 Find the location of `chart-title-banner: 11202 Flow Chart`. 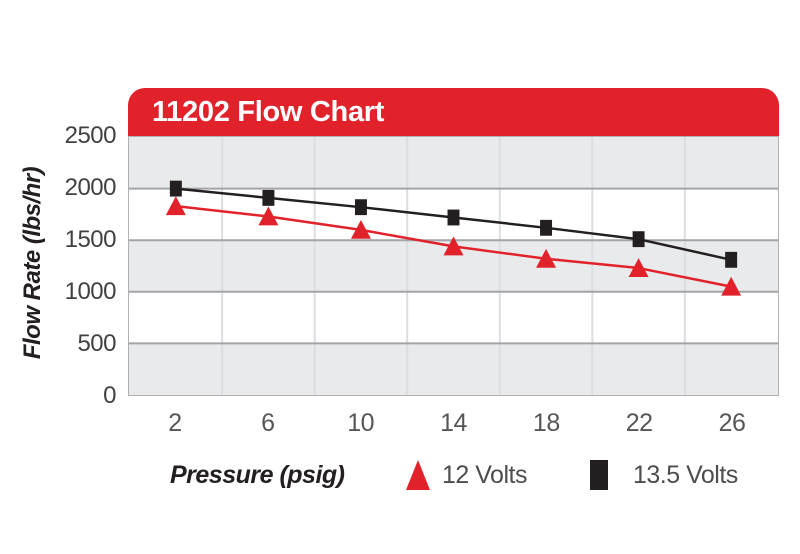

chart-title-banner: 11202 Flow Chart is located at coordinates (453, 112).